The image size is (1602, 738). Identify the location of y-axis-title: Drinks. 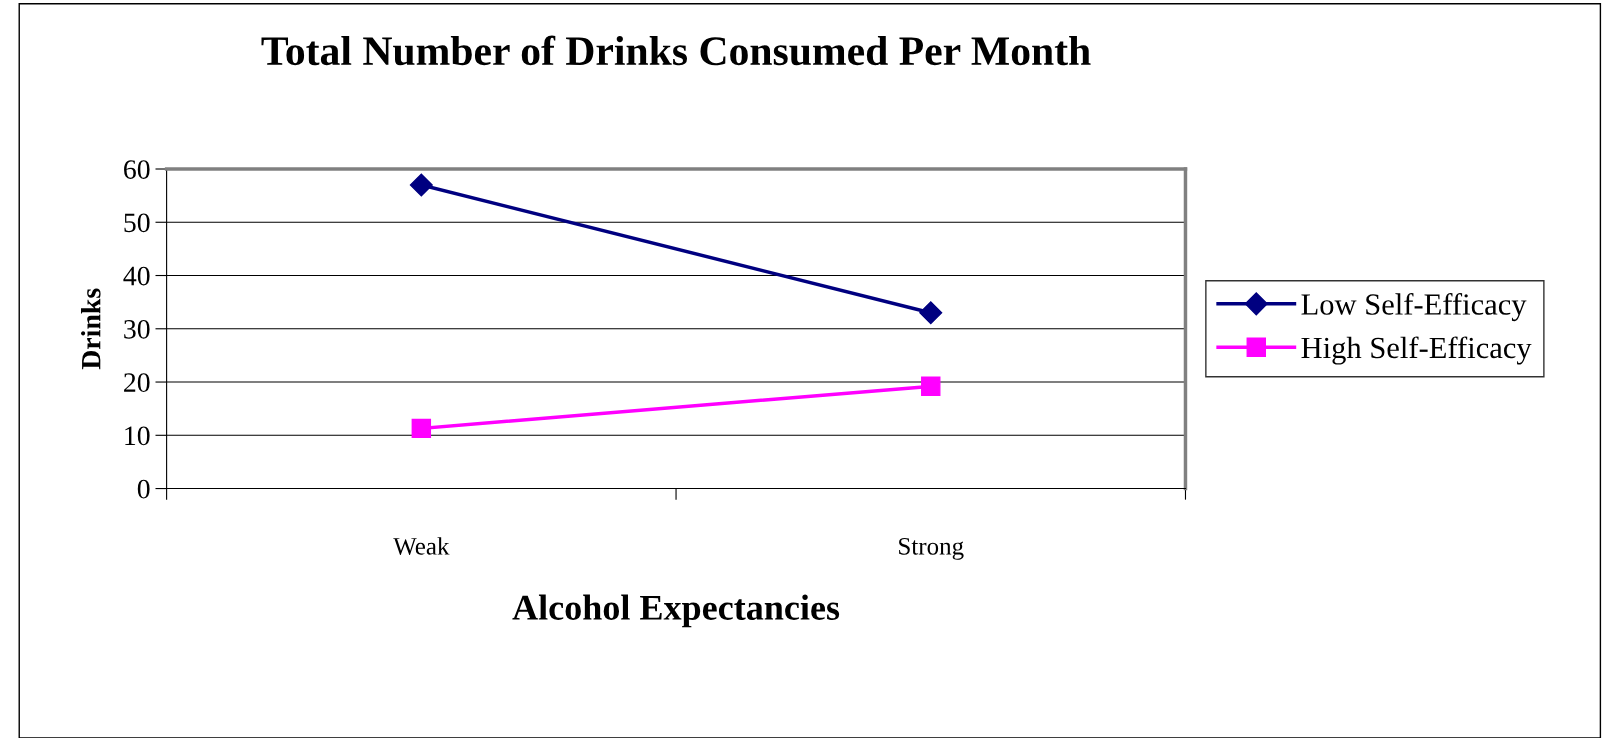
(91, 329).